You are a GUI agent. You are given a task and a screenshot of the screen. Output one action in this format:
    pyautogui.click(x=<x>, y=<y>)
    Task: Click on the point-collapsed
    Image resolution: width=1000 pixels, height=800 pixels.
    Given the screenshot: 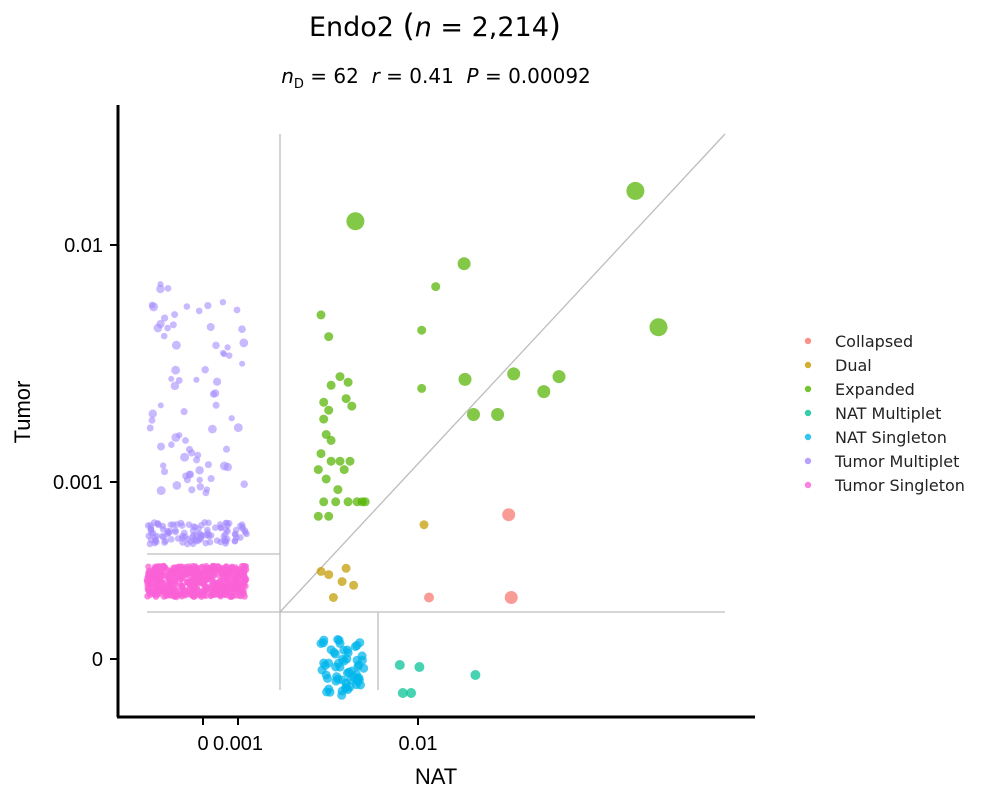 What is the action you would take?
    pyautogui.click(x=429, y=597)
    